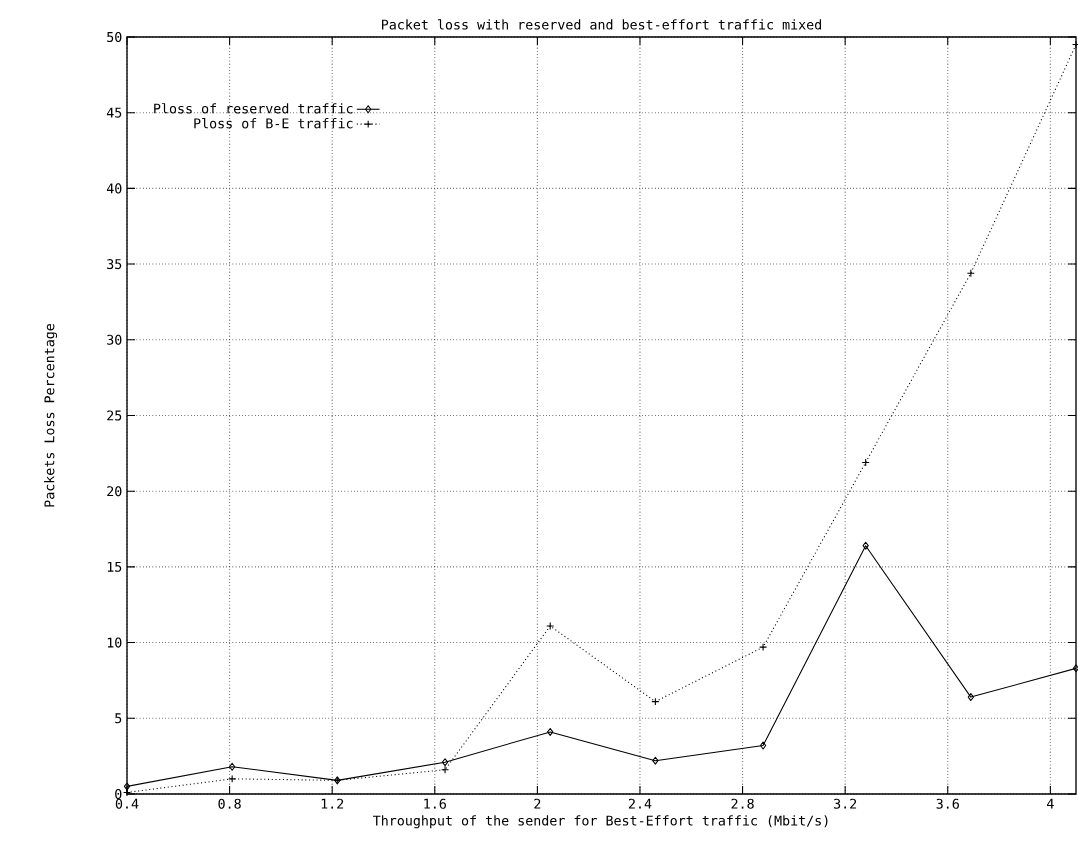 This screenshot has height=845, width=1078. Describe the element at coordinates (127, 803) in the screenshot. I see `x-tick-label: 0.4` at that location.